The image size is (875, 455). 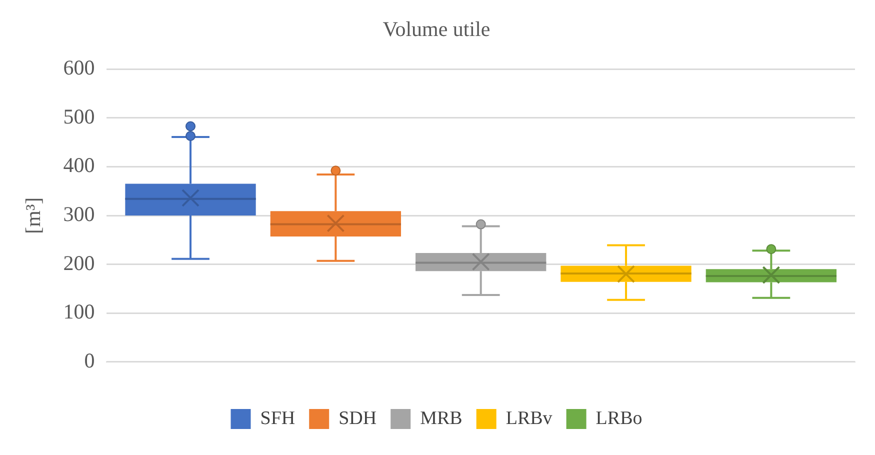 I want to click on y-tick-label: 600, so click(x=79, y=68).